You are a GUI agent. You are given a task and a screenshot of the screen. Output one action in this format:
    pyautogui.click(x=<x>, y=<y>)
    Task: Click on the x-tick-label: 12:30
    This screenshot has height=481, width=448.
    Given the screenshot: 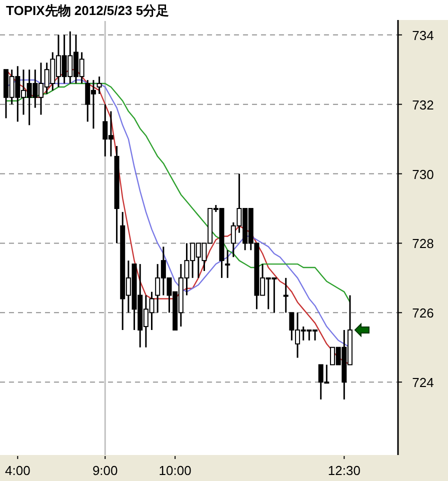 What is the action you would take?
    pyautogui.click(x=344, y=470)
    